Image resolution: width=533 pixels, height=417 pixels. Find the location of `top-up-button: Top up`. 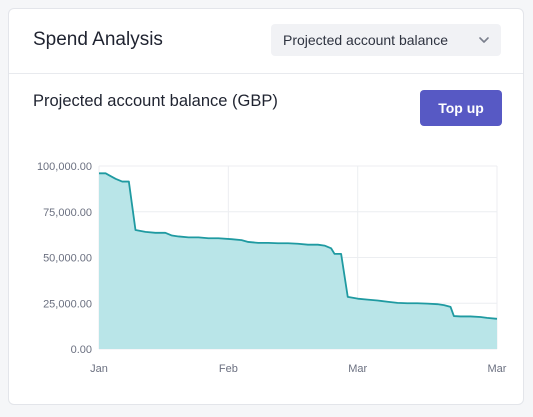

top-up-button: Top up is located at coordinates (461, 108).